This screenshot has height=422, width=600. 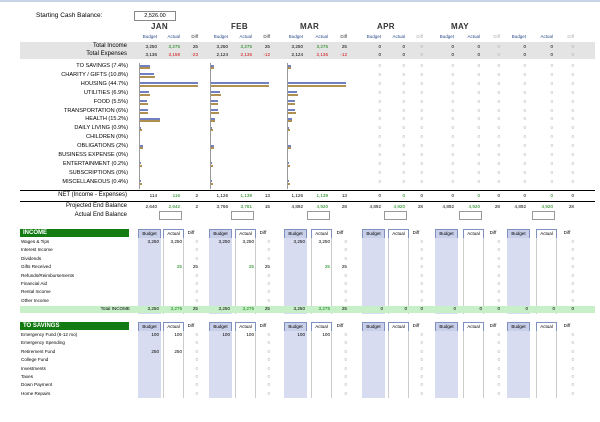 I want to click on top-border, so click(x=300, y=1).